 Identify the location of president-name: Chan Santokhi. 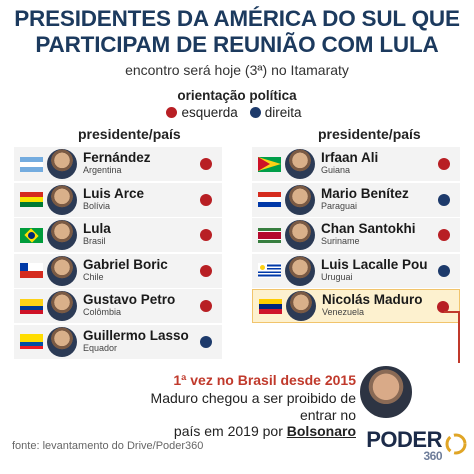
(368, 229).